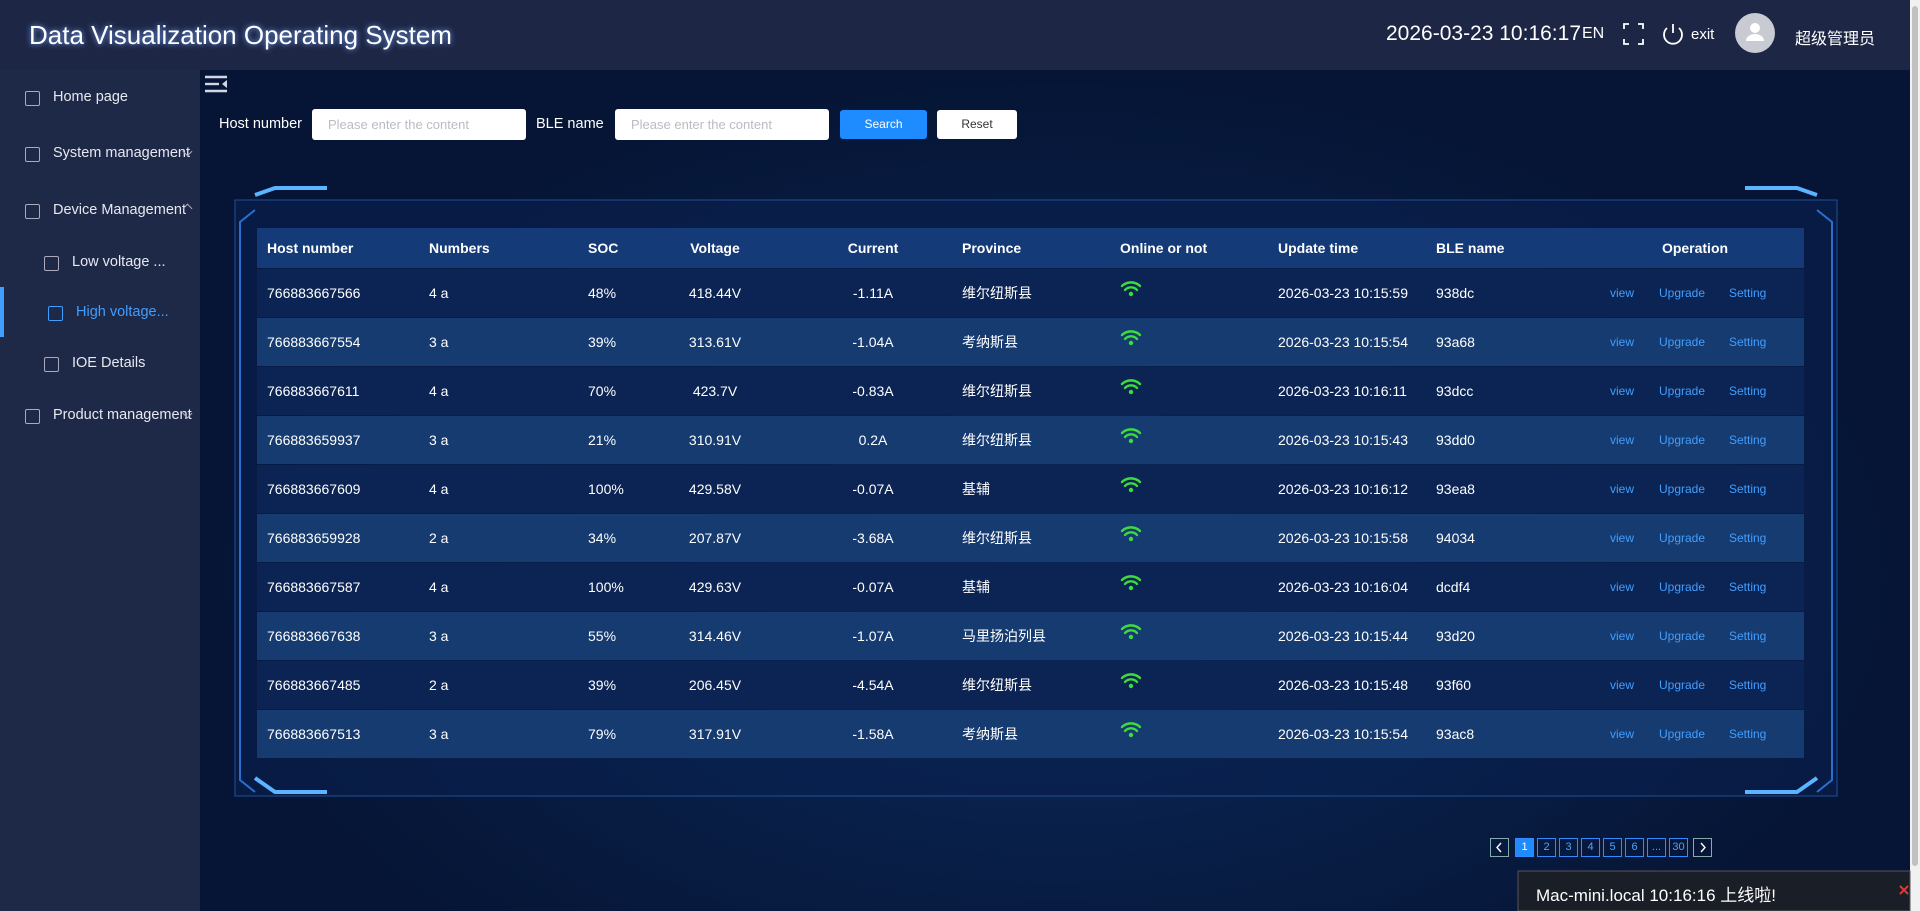 This screenshot has height=911, width=1920. What do you see at coordinates (1455, 537) in the screenshot?
I see `table-cell: 94034` at bounding box center [1455, 537].